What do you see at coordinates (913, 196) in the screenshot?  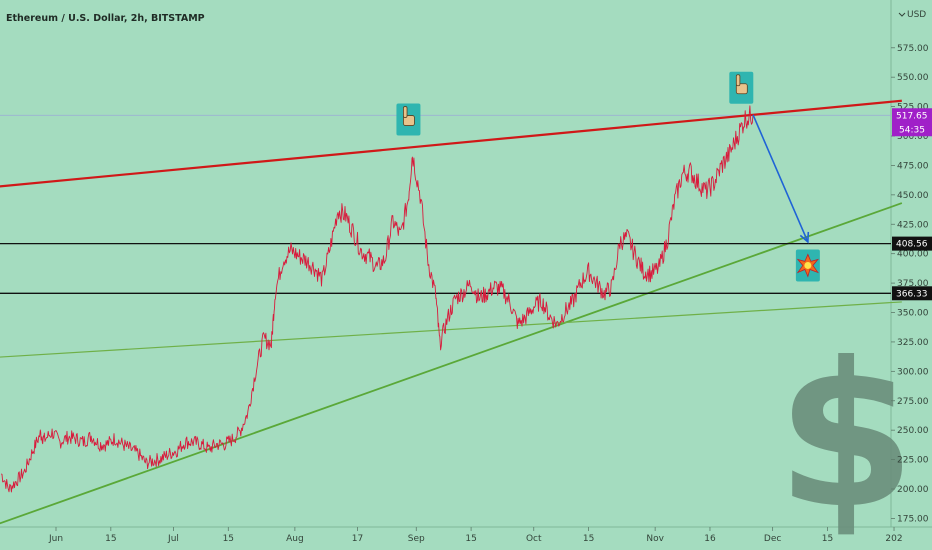 I see `y-tick-label: 450.00` at bounding box center [913, 196].